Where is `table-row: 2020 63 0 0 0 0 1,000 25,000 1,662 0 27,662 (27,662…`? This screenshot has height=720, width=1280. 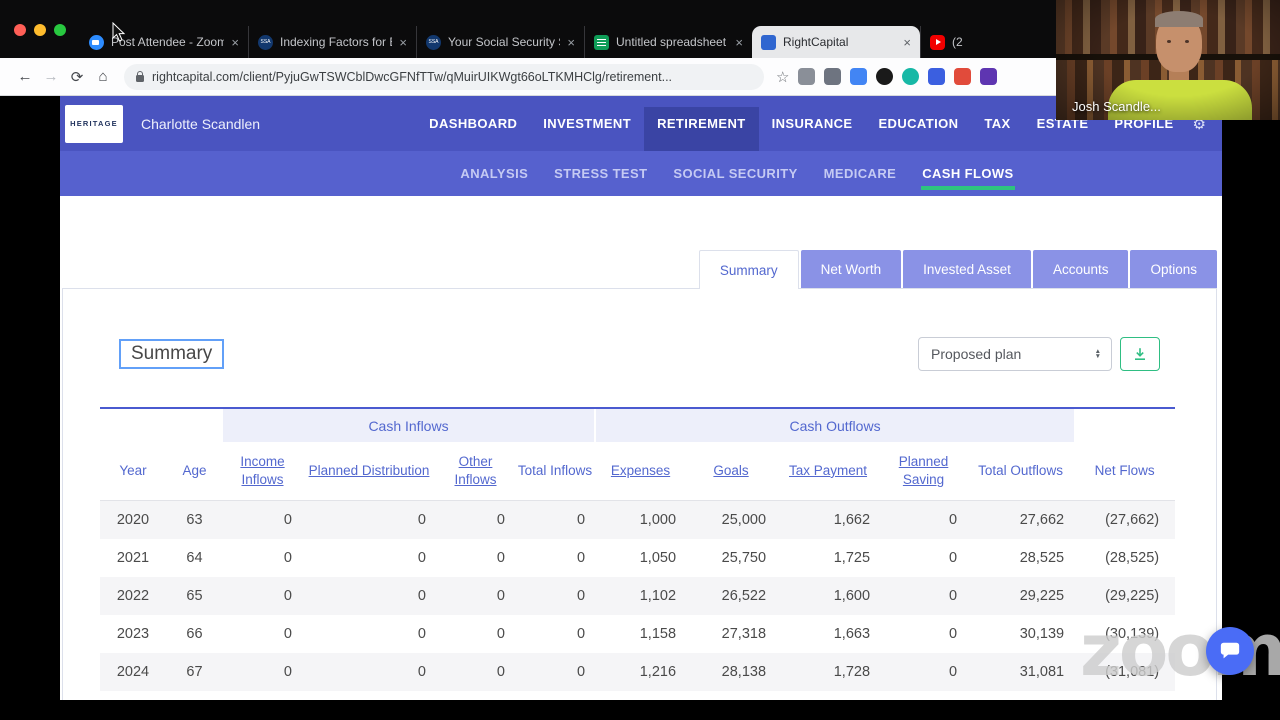
table-row: 2020 63 0 0 0 0 1,000 25,000 1,662 0 27,662 (27,662… is located at coordinates (638, 519).